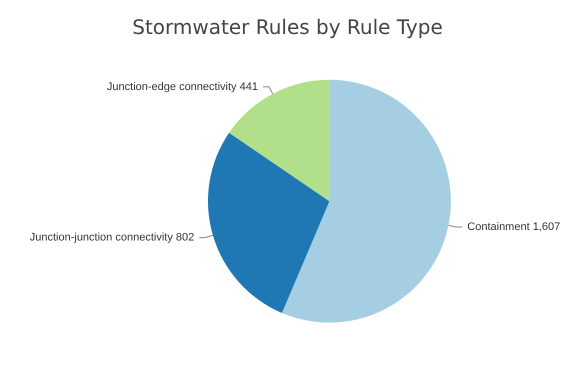 The width and height of the screenshot is (575, 384). I want to click on slice-label: Junction-junction connectivity 802, so click(112, 238).